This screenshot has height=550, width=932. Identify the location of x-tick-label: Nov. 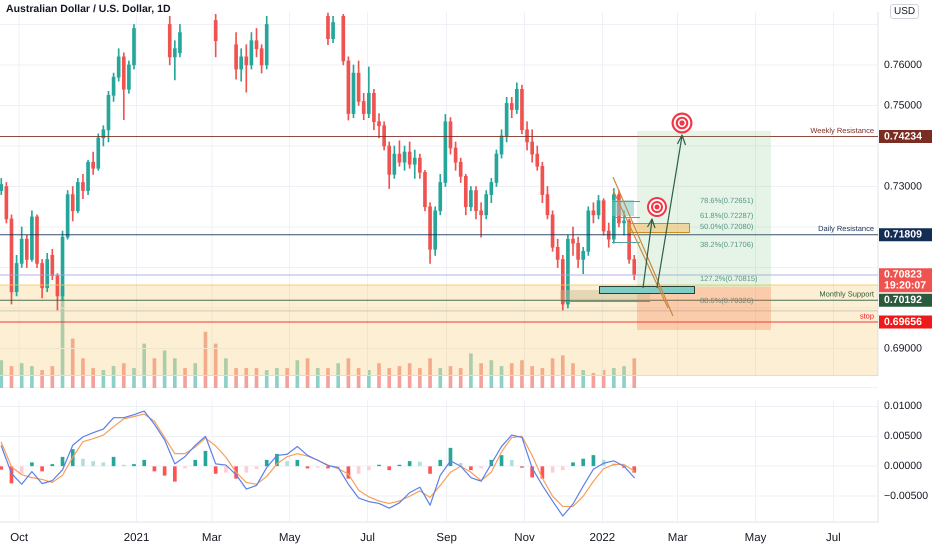
(524, 538).